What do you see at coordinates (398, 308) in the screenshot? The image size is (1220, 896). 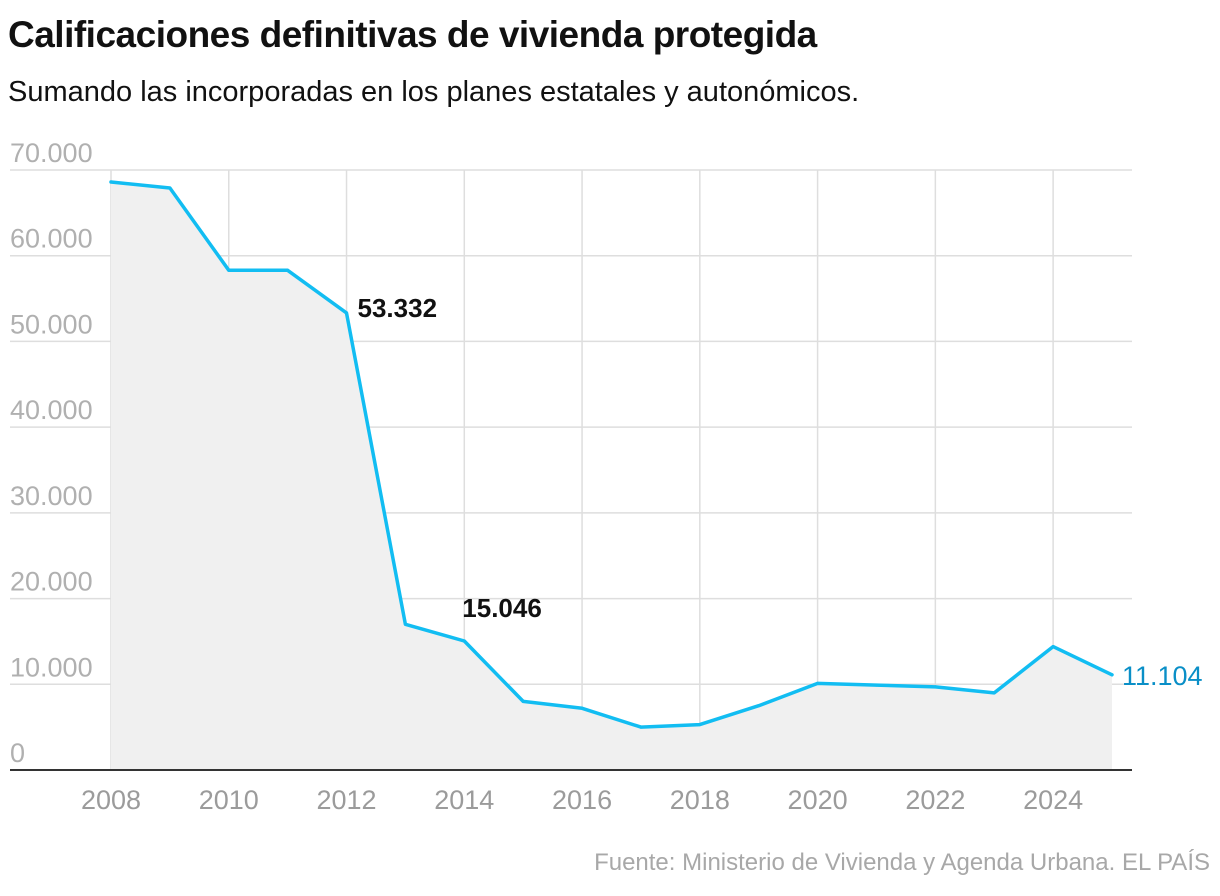 I see `annotation-2012: 53.332` at bounding box center [398, 308].